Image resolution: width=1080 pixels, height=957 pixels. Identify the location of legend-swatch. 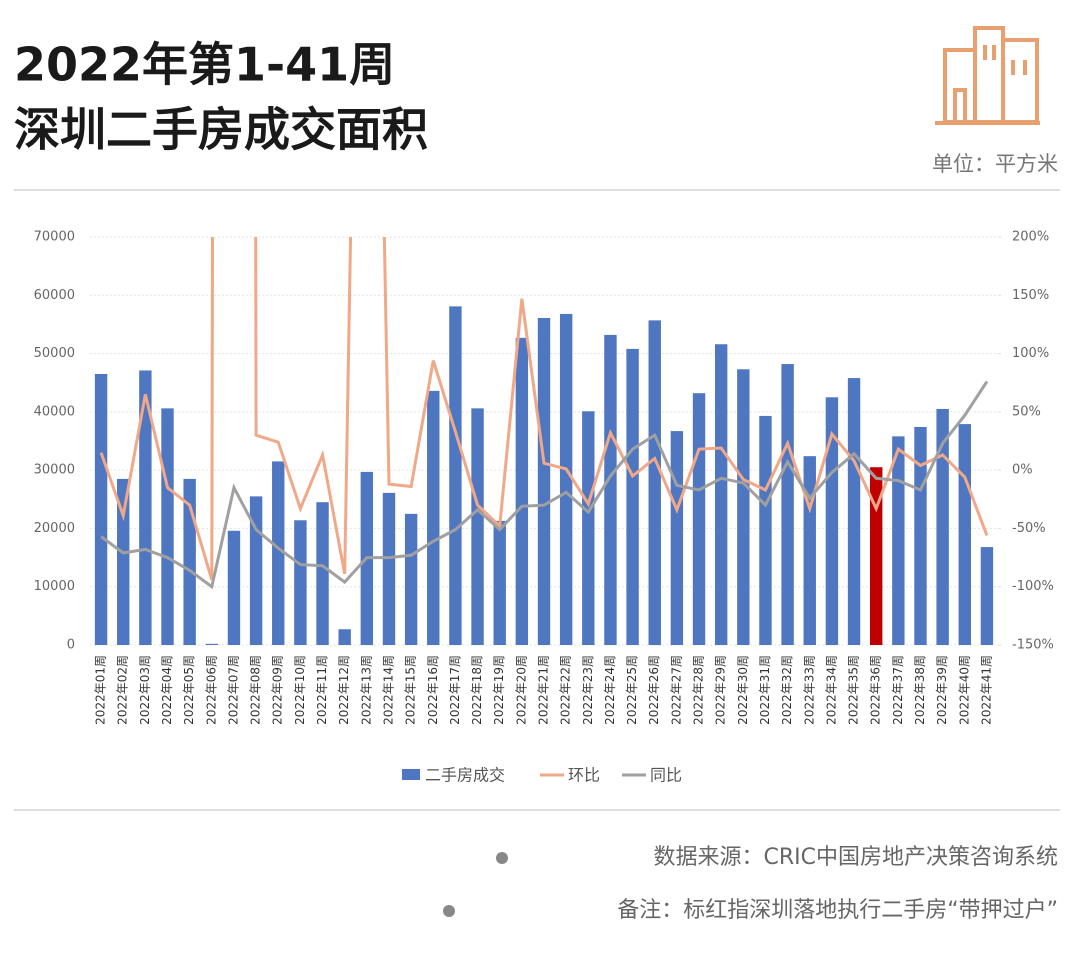
(411, 774).